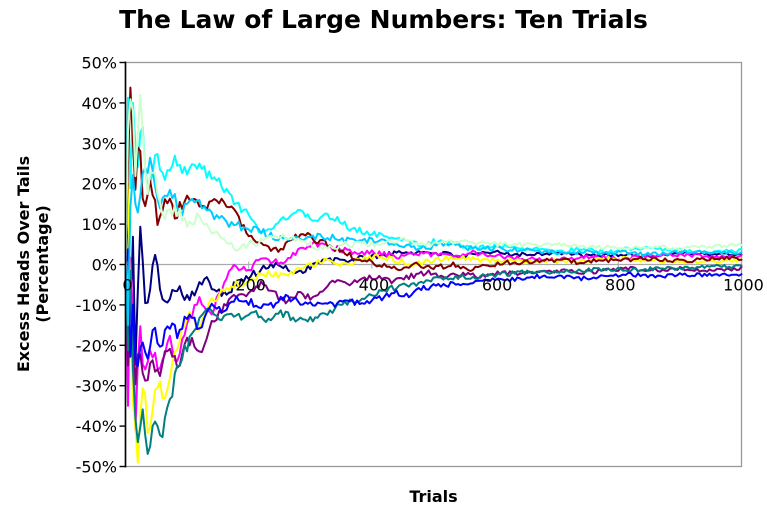 The height and width of the screenshot is (513, 767). What do you see at coordinates (99, 63) in the screenshot?
I see `y-tick-label: 50%` at bounding box center [99, 63].